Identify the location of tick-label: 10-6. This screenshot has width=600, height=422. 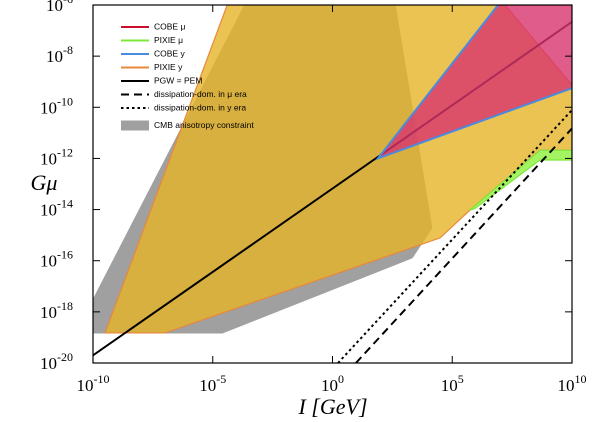
(59, 7).